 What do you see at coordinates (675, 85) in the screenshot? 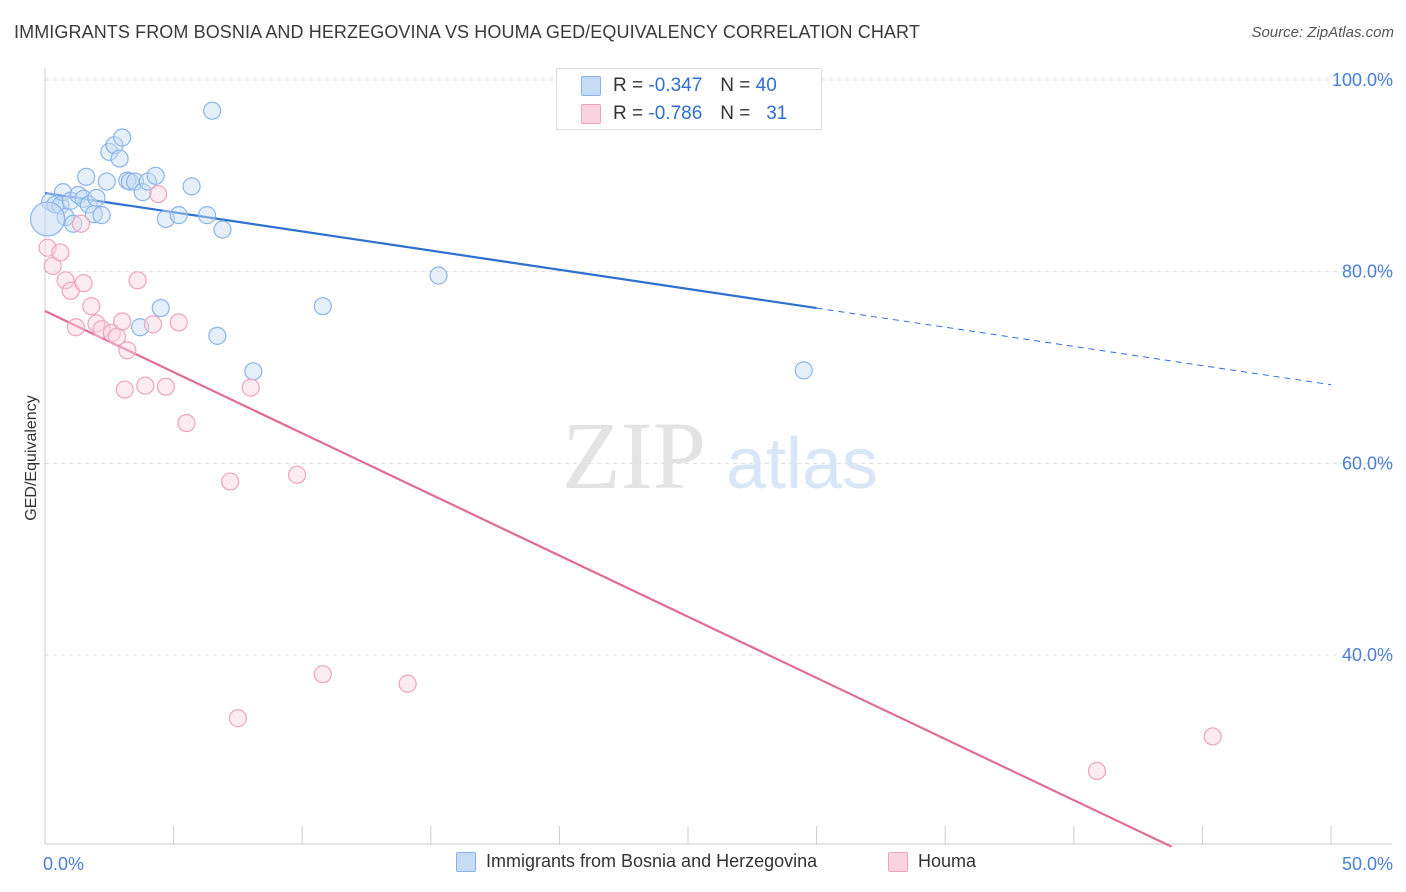
I see `r-value: -0.347` at bounding box center [675, 85].